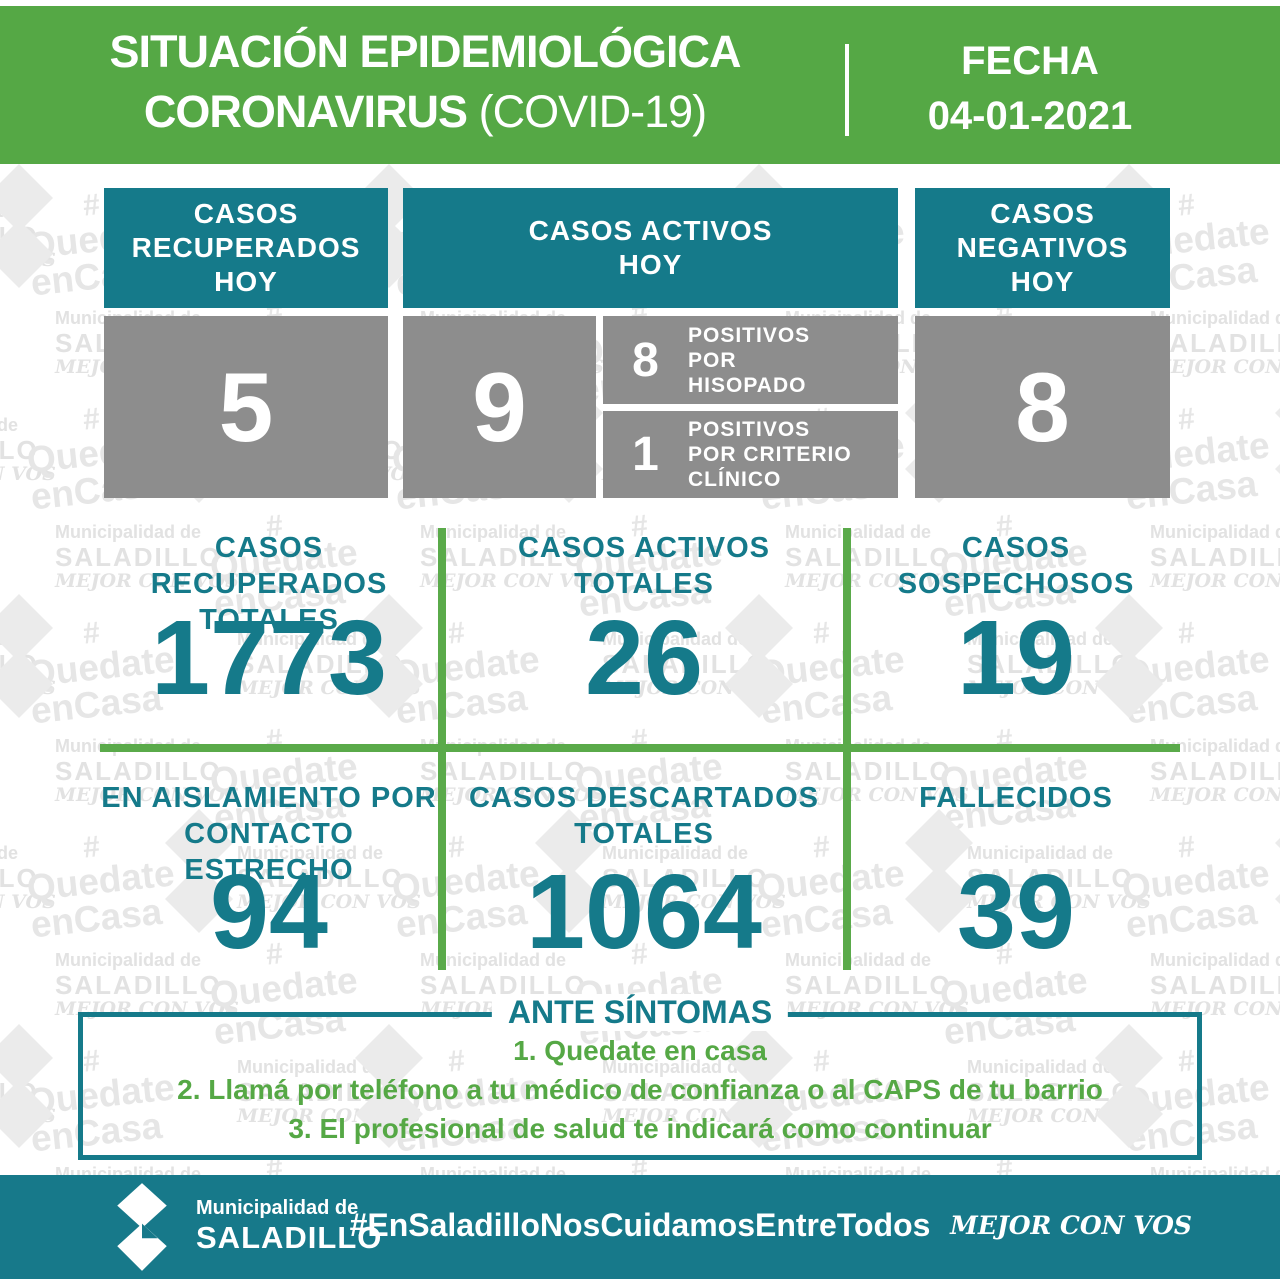 The width and height of the screenshot is (1280, 1279). I want to click on page-title-line2: CORONAVIRUS (COVID-19), so click(425, 111).